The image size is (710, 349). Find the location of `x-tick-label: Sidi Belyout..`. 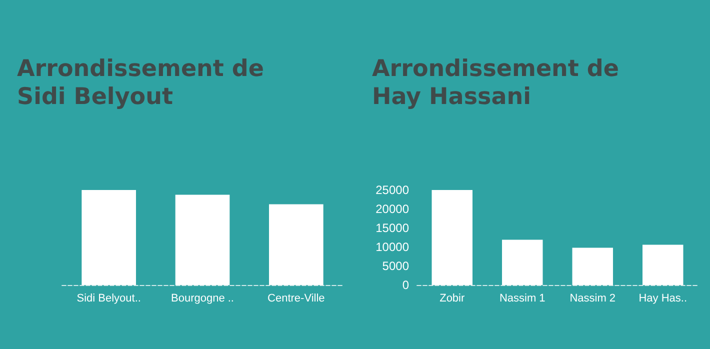

x-tick-label: Sidi Belyout.. is located at coordinates (108, 298).